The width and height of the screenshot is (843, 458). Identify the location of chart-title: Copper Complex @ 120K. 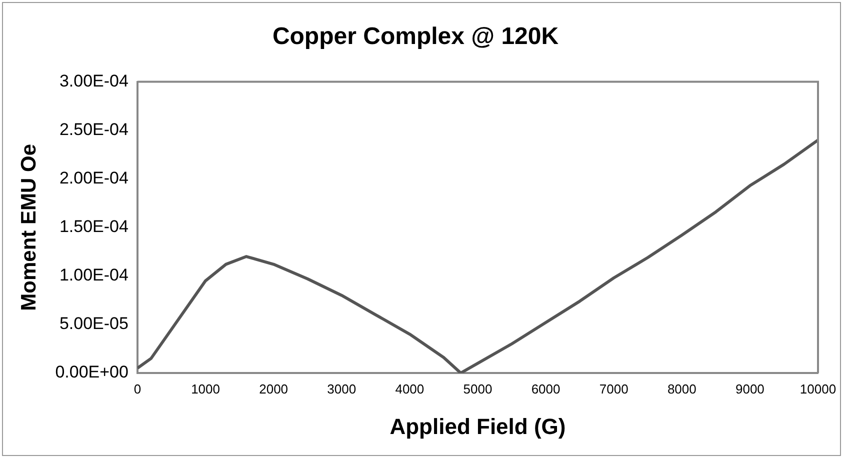
(416, 36).